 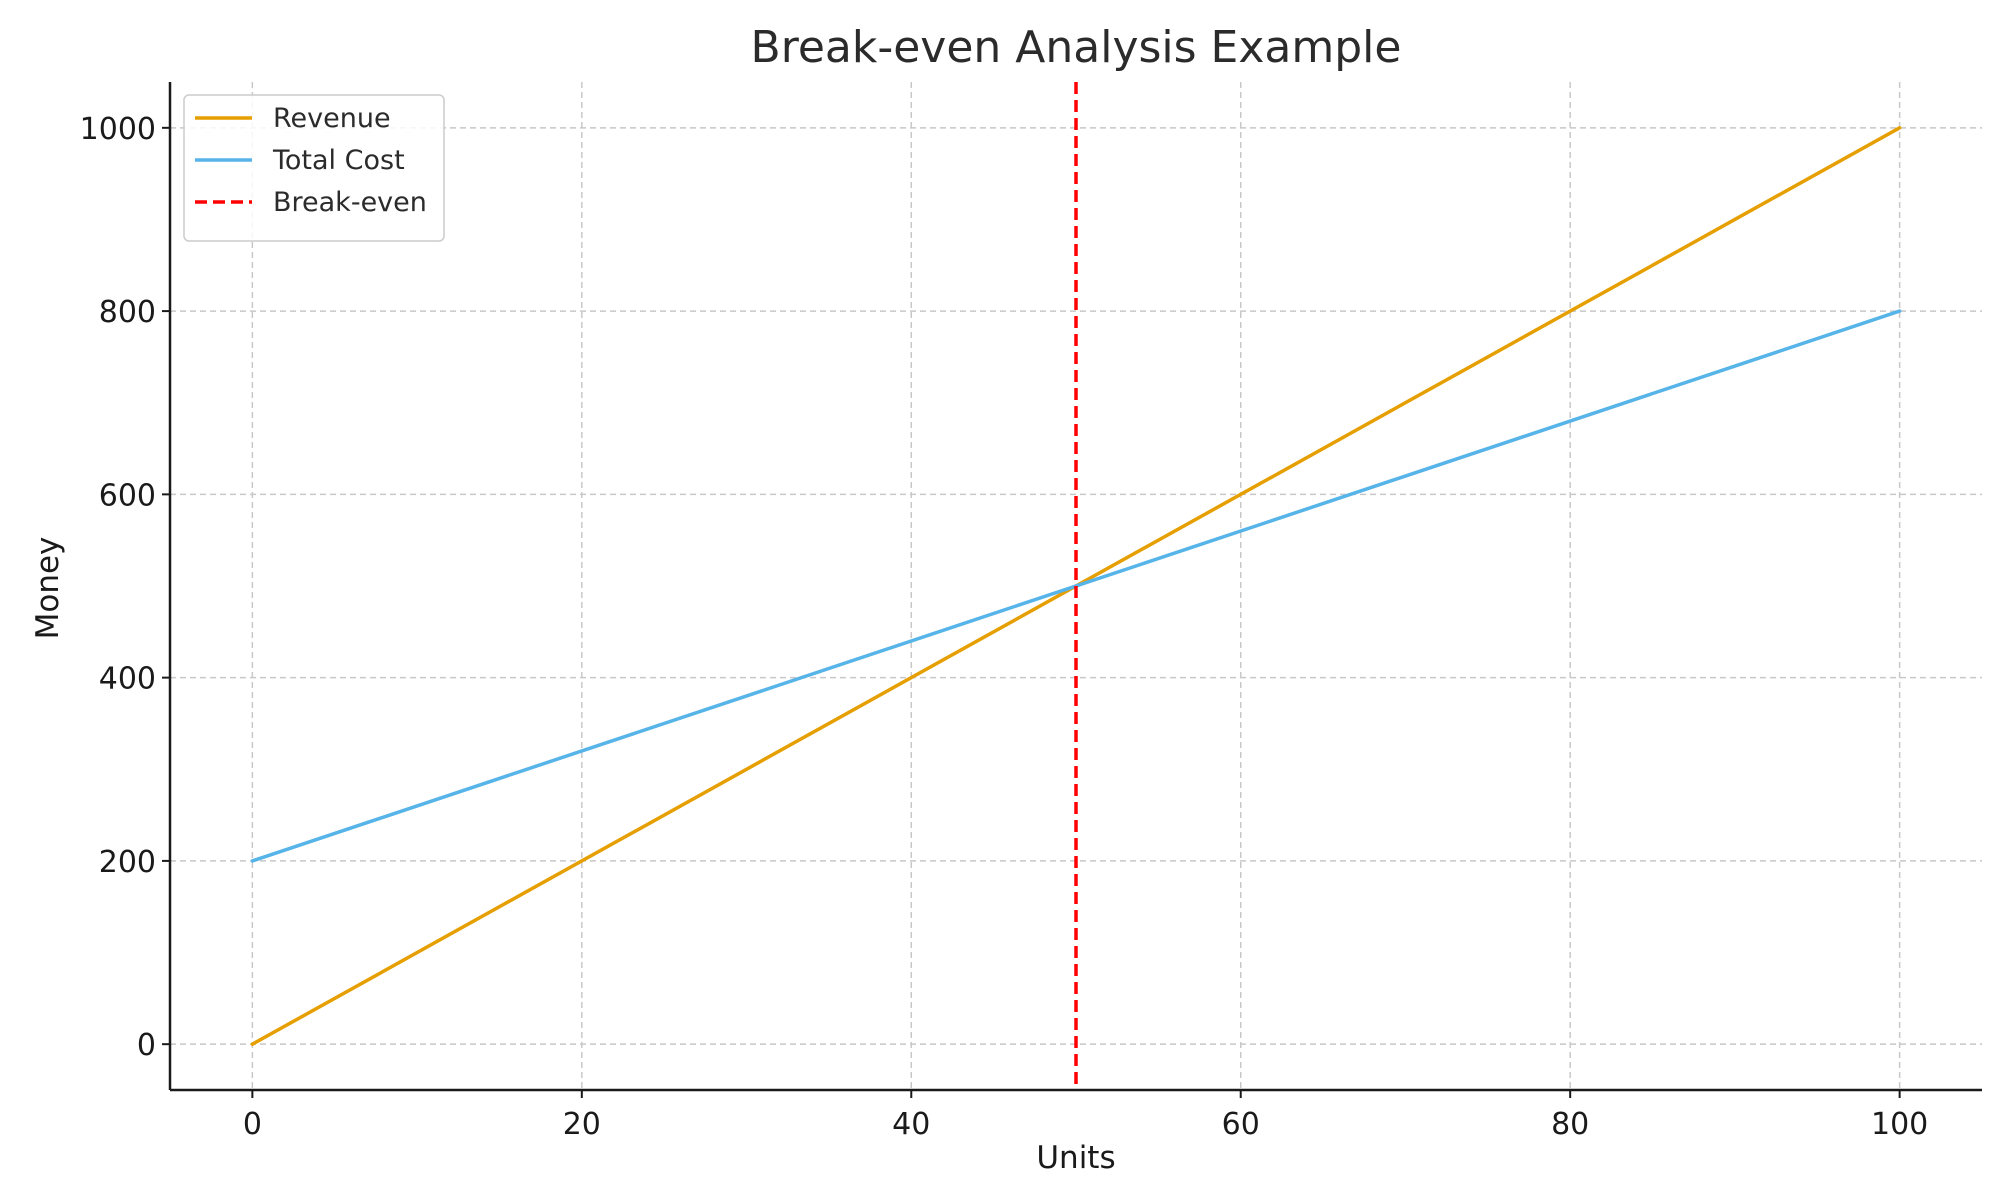 What do you see at coordinates (127, 495) in the screenshot?
I see `y-tick-label: 600` at bounding box center [127, 495].